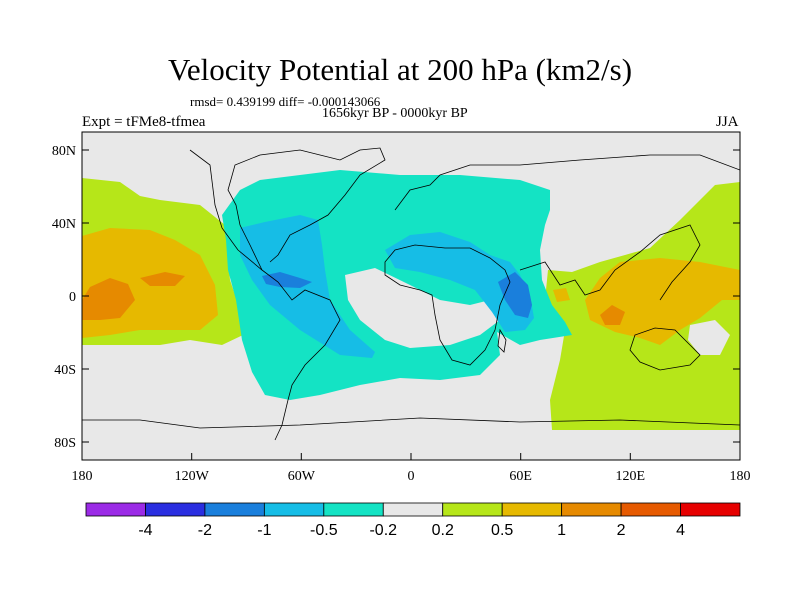 The height and width of the screenshot is (600, 800). Describe the element at coordinates (285, 101) in the screenshot. I see `stats-text: rmsd= 0.439199 diff= -0.000143066` at that location.